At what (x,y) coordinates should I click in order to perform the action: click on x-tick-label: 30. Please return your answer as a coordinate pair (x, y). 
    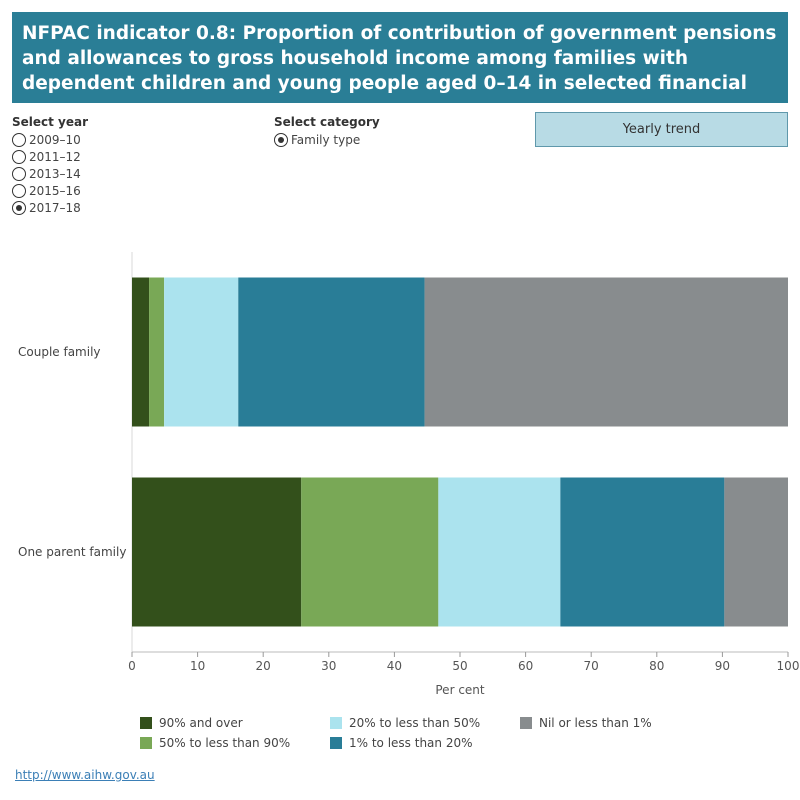
    Looking at the image, I should click on (328, 666).